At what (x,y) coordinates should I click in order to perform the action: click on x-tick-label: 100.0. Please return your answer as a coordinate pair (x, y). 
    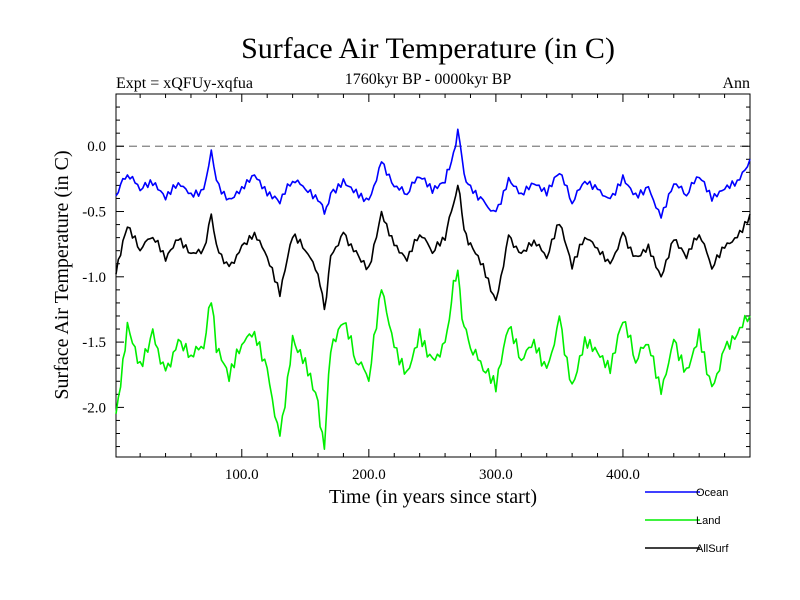
    Looking at the image, I should click on (242, 475).